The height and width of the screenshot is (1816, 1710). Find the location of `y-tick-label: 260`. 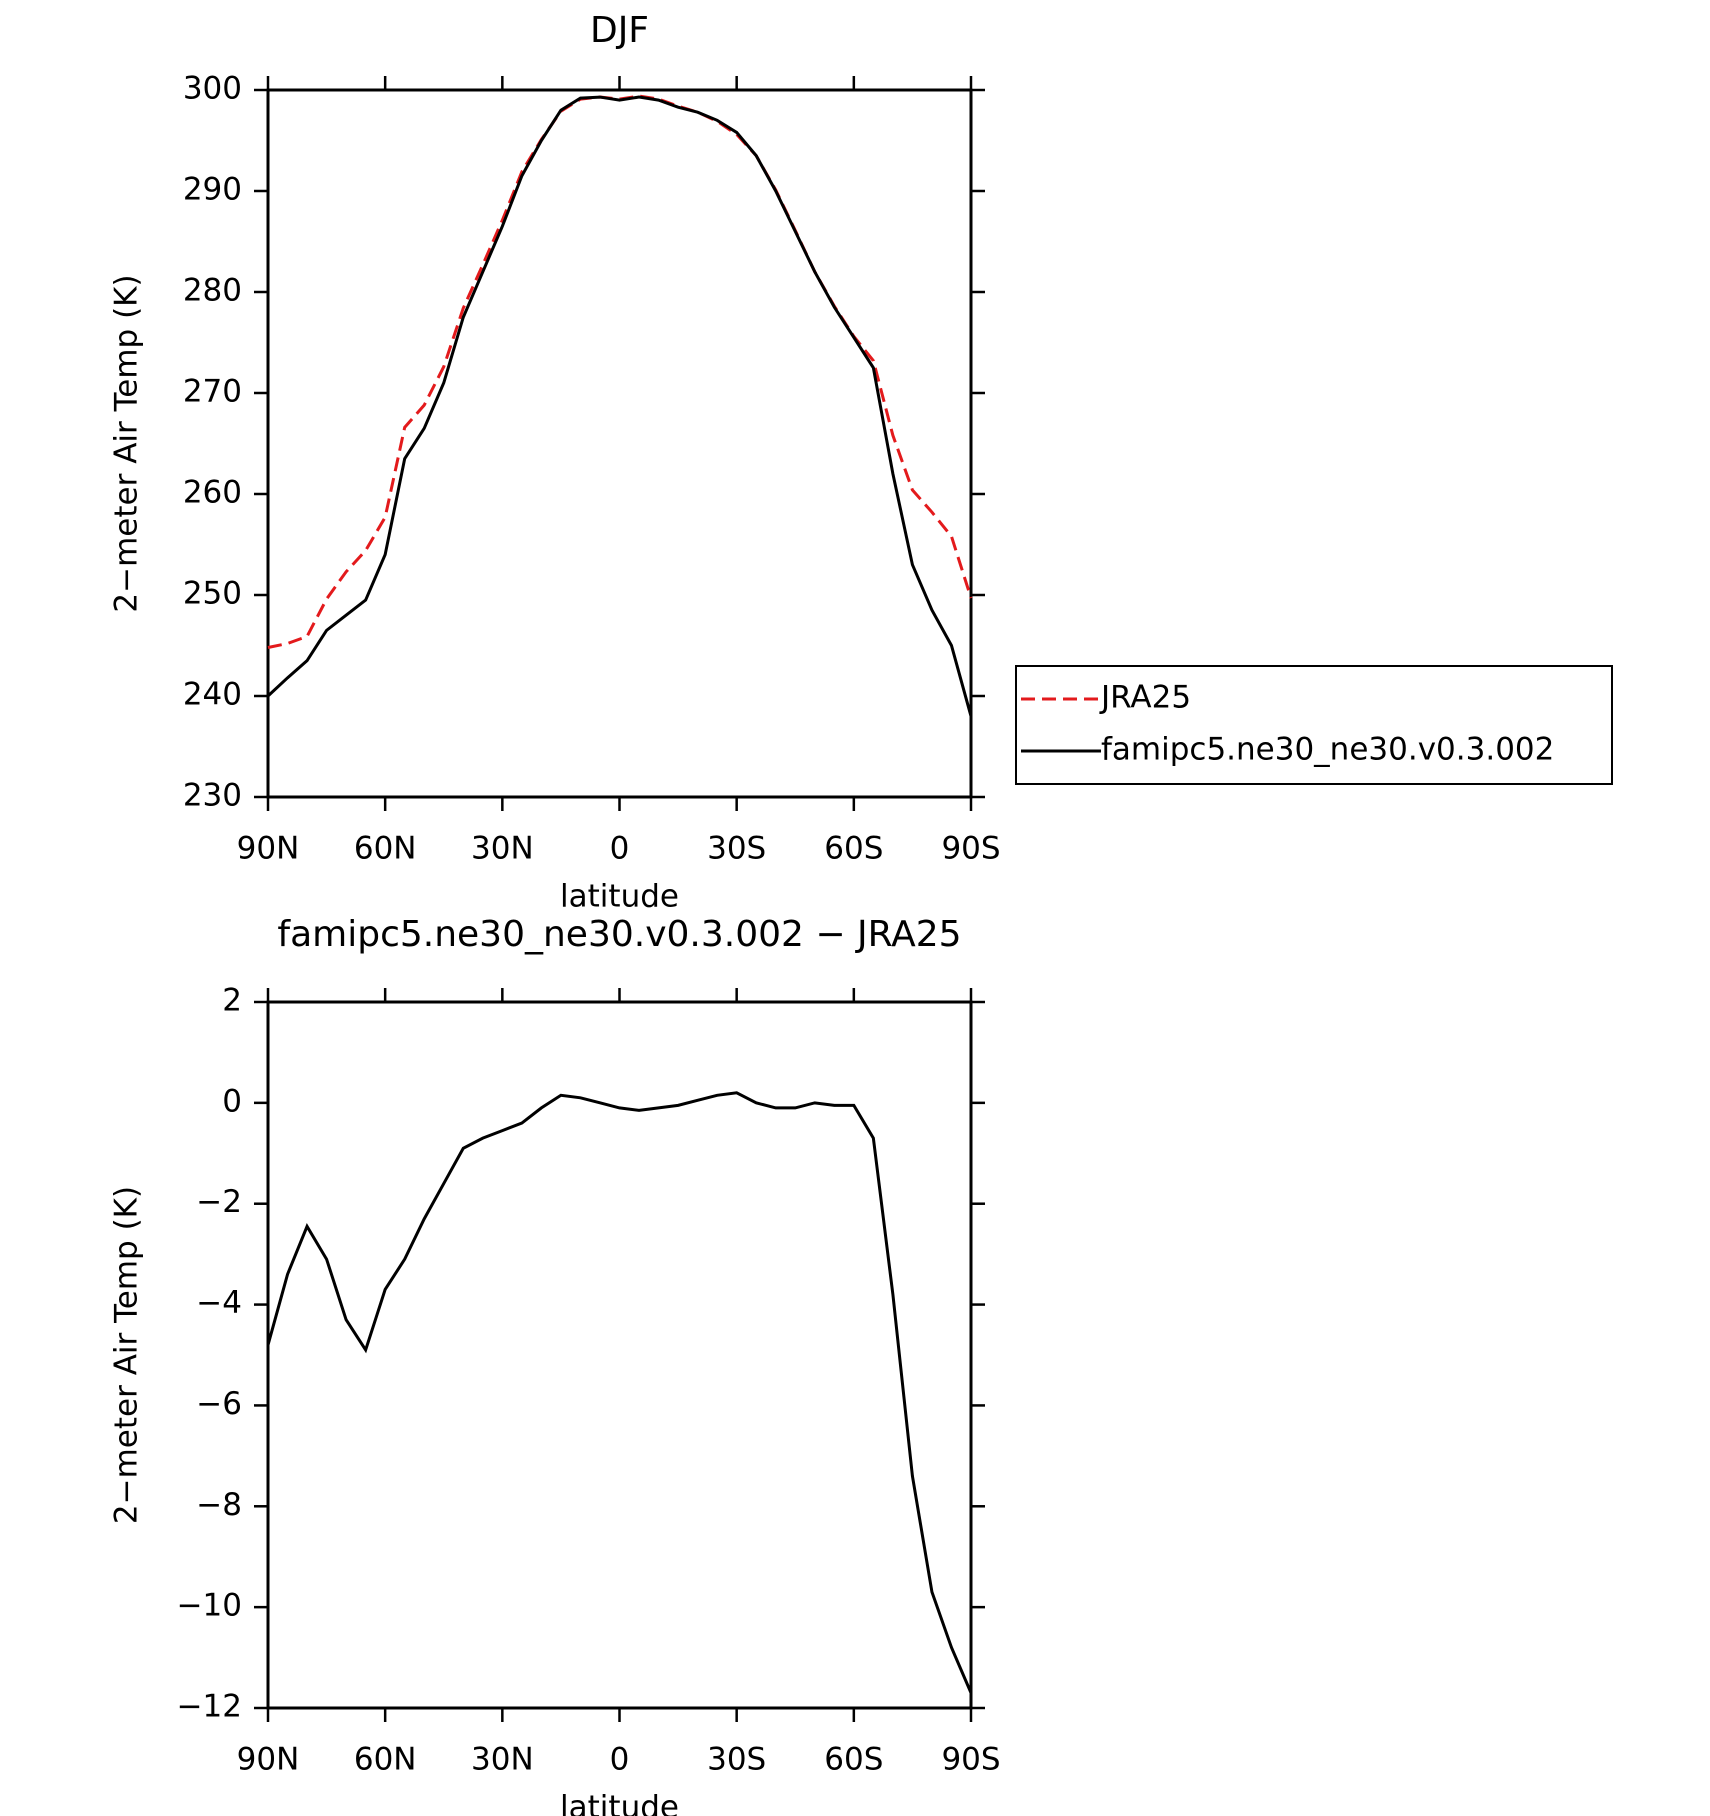

y-tick-label: 260 is located at coordinates (212, 493).